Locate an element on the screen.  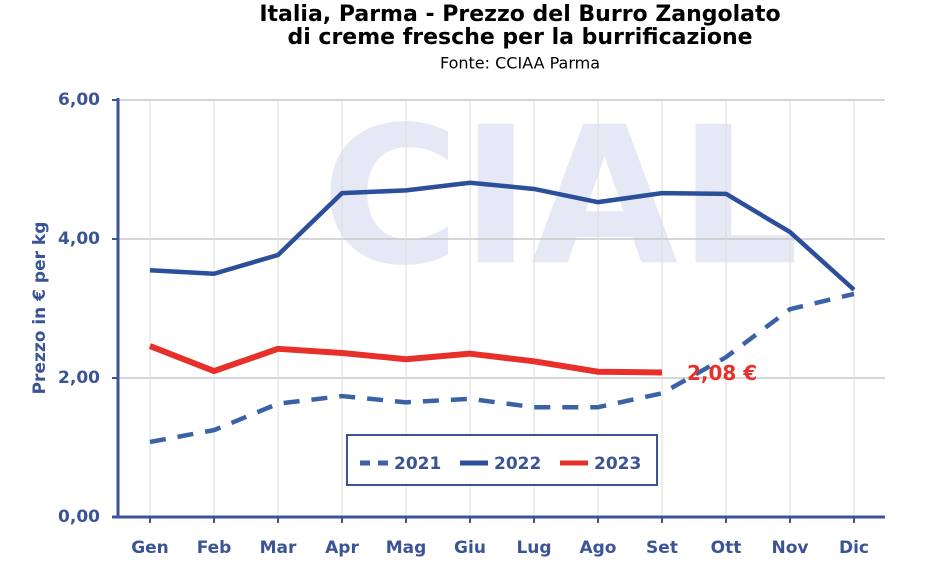
x-tick-label: Gen is located at coordinates (150, 548).